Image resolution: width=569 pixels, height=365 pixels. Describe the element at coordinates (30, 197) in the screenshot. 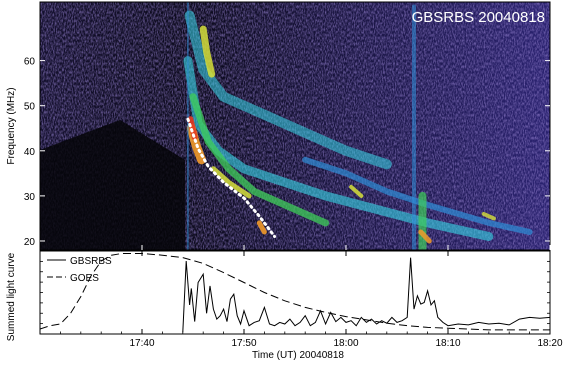

I see `spectrogram-y-tick-label: 30` at that location.